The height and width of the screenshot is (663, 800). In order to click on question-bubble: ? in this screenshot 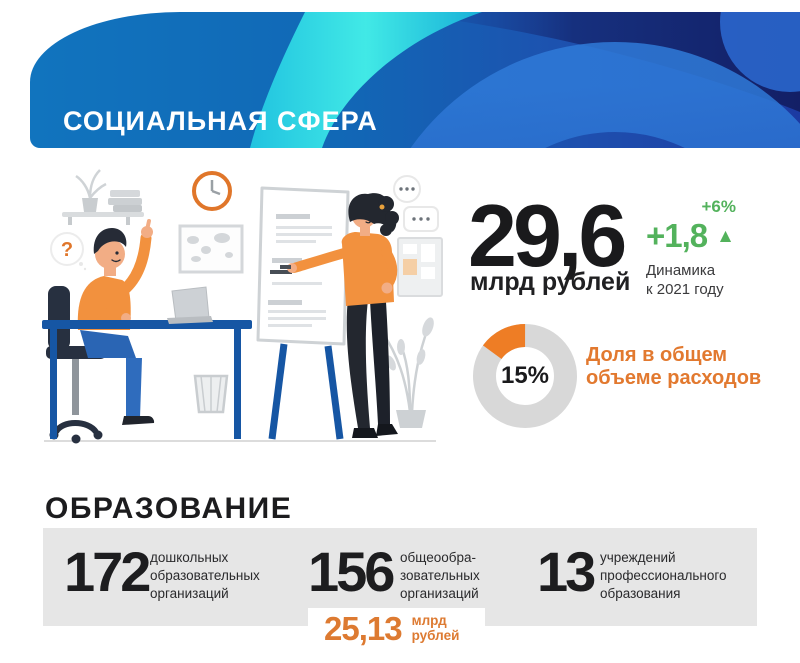, I will do `click(68, 251)`.